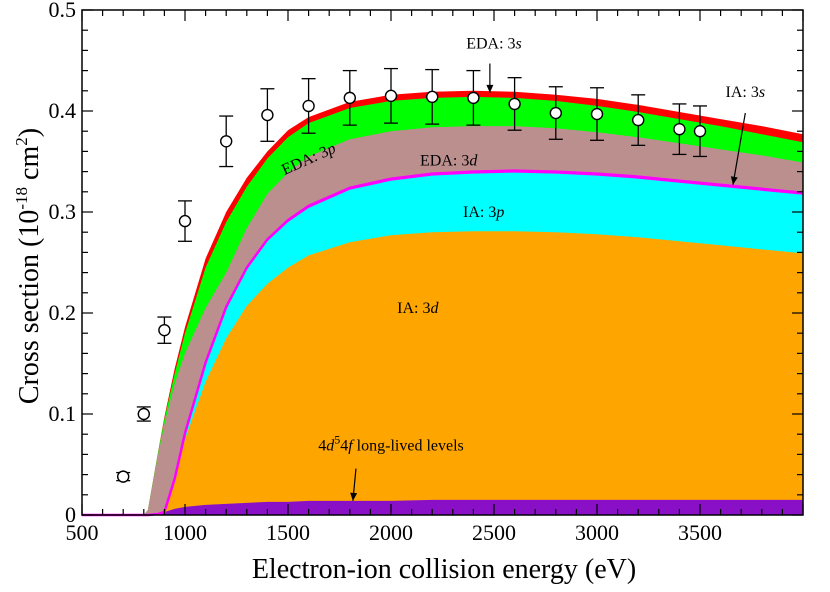  I want to click on y-axis-title-base: Cross section (10, so click(29, 307).